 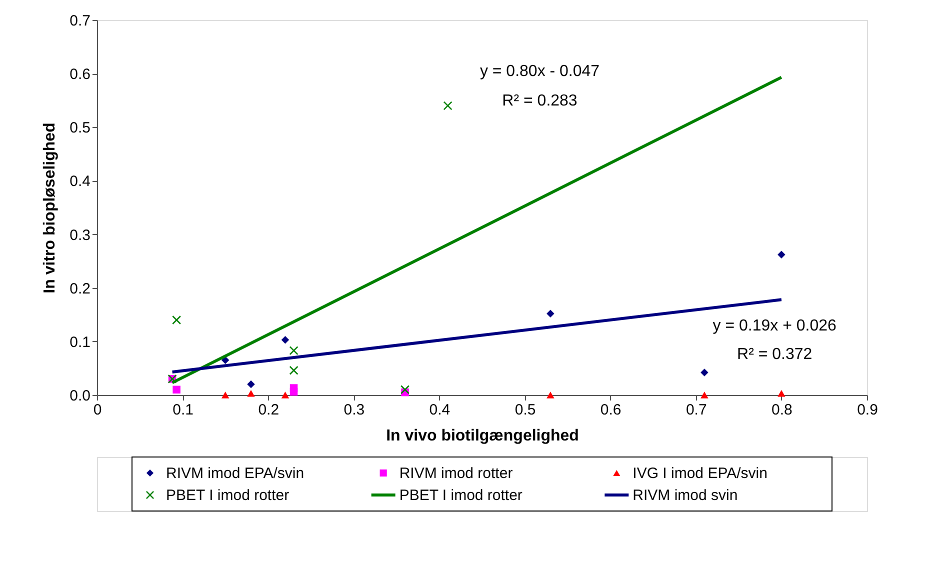 I want to click on annotation: R² = 0.372, so click(x=774, y=354).